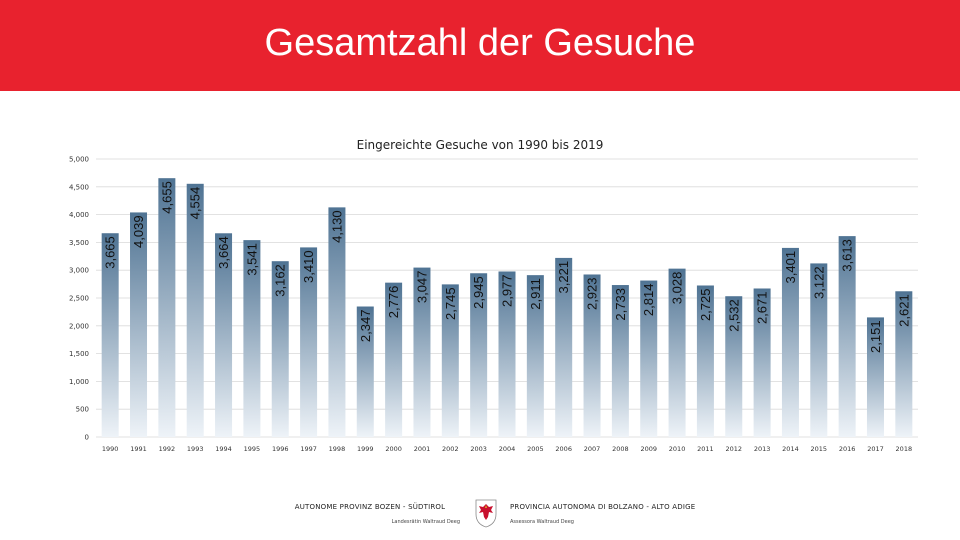  I want to click on bar-value-label: 3,665, so click(110, 252).